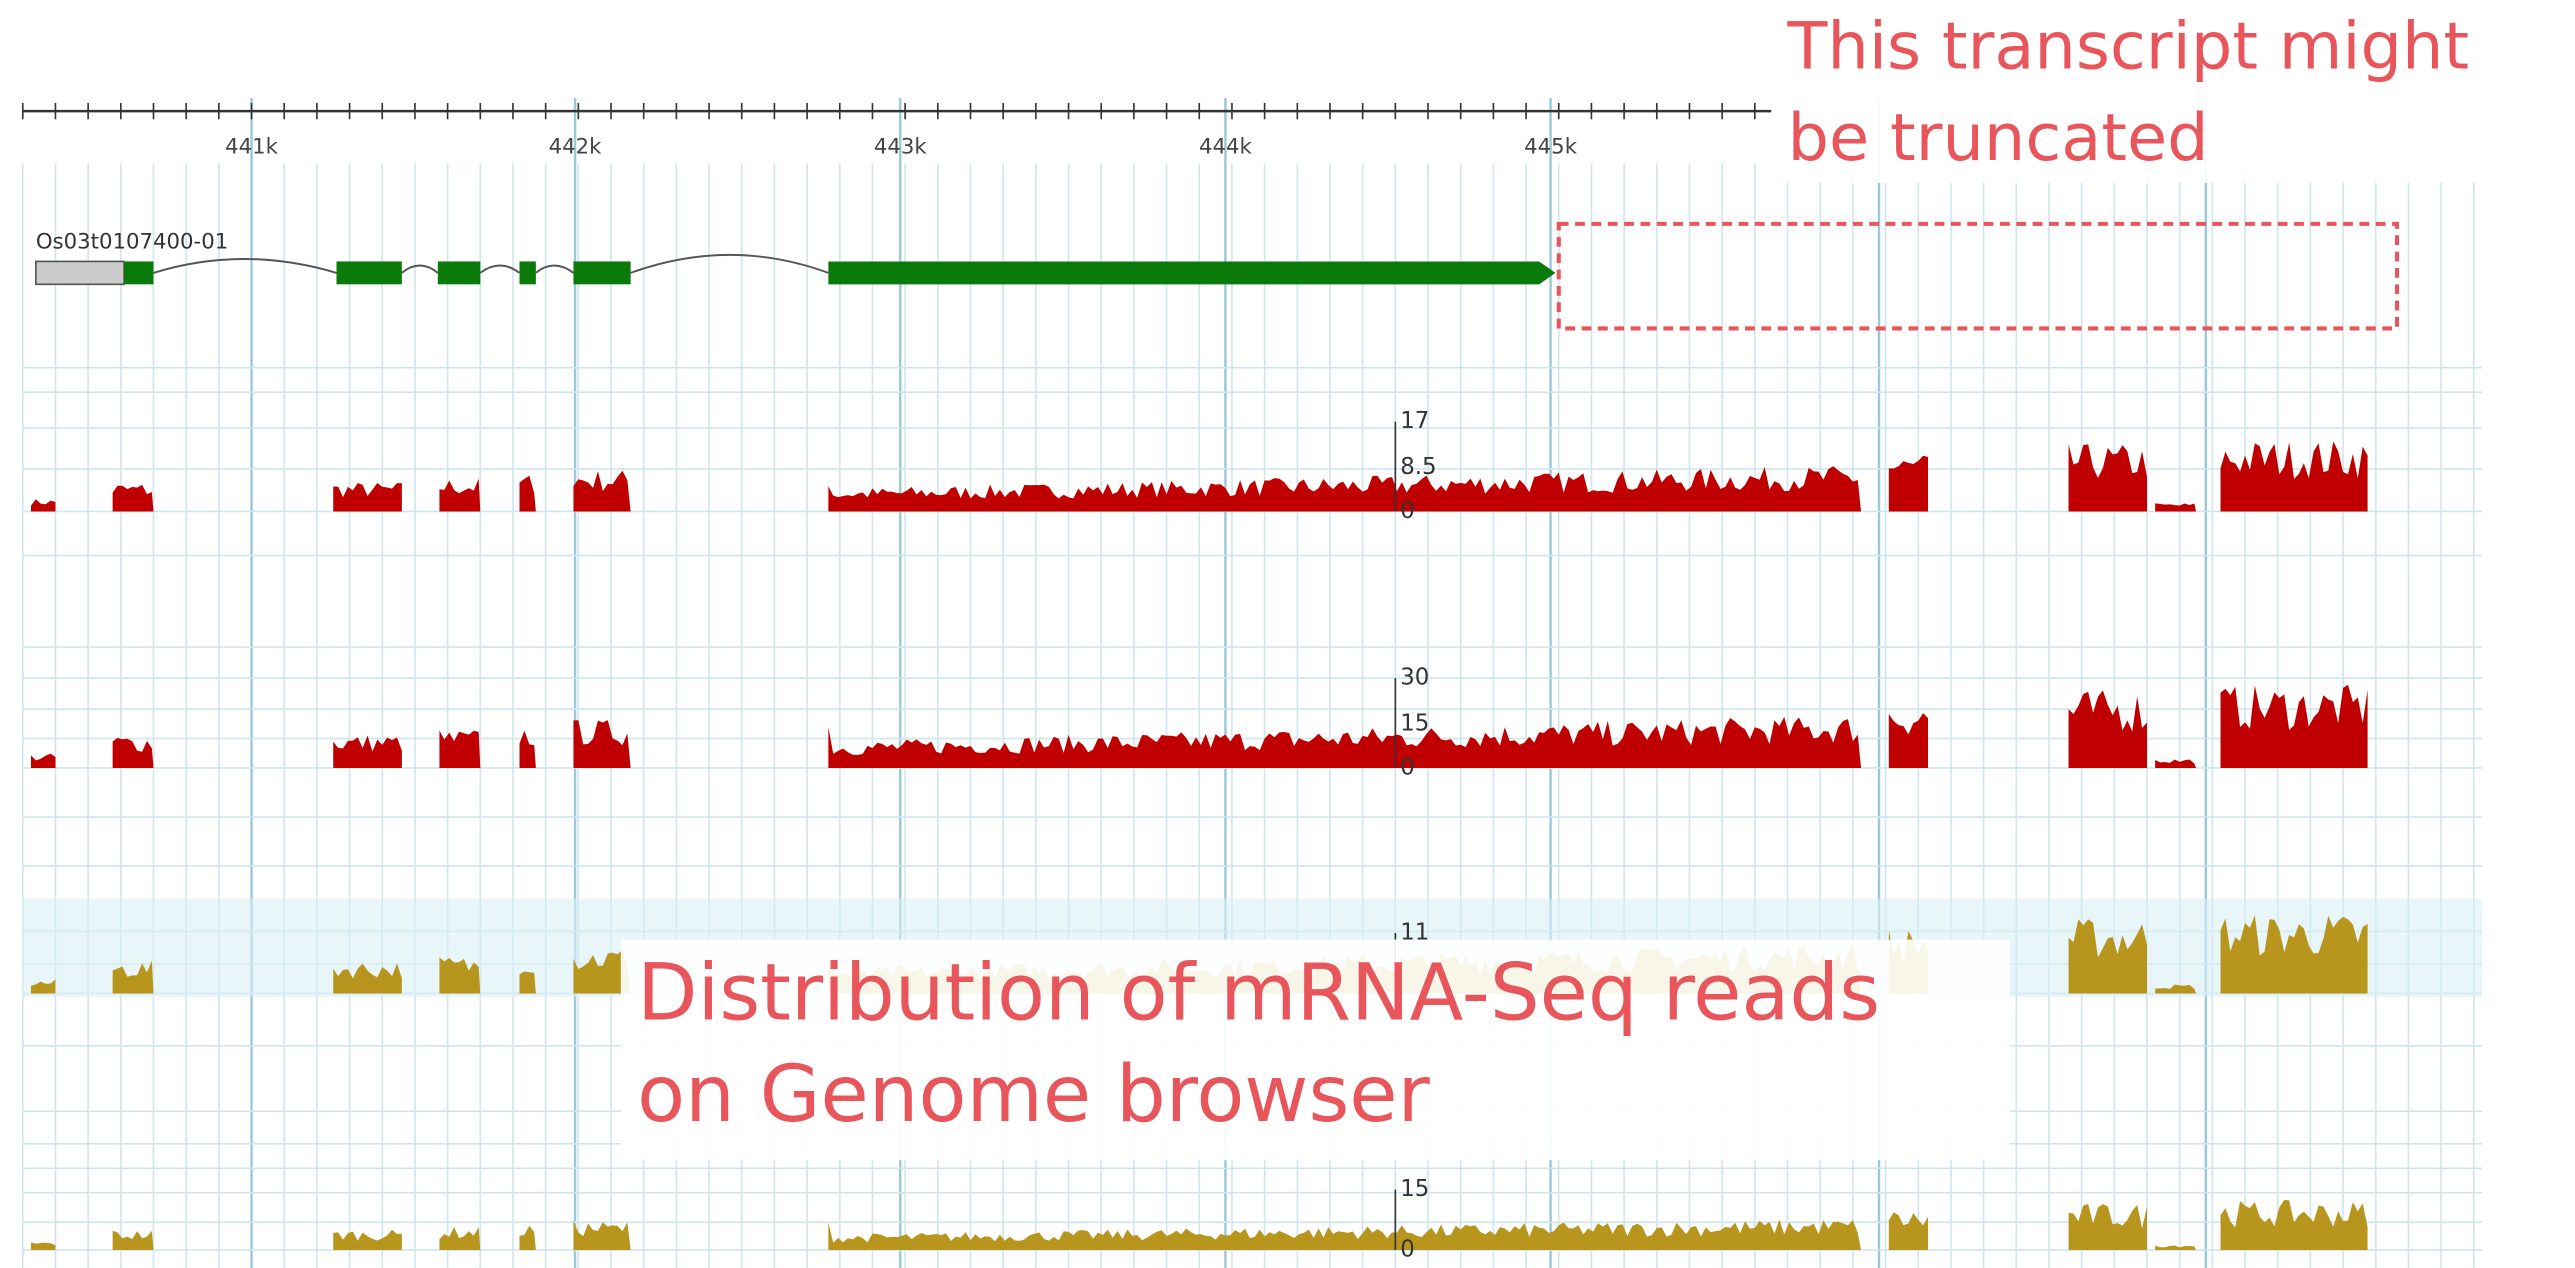  Describe the element at coordinates (1033, 1094) in the screenshot. I see `annotation-text: on Genome browser` at that location.